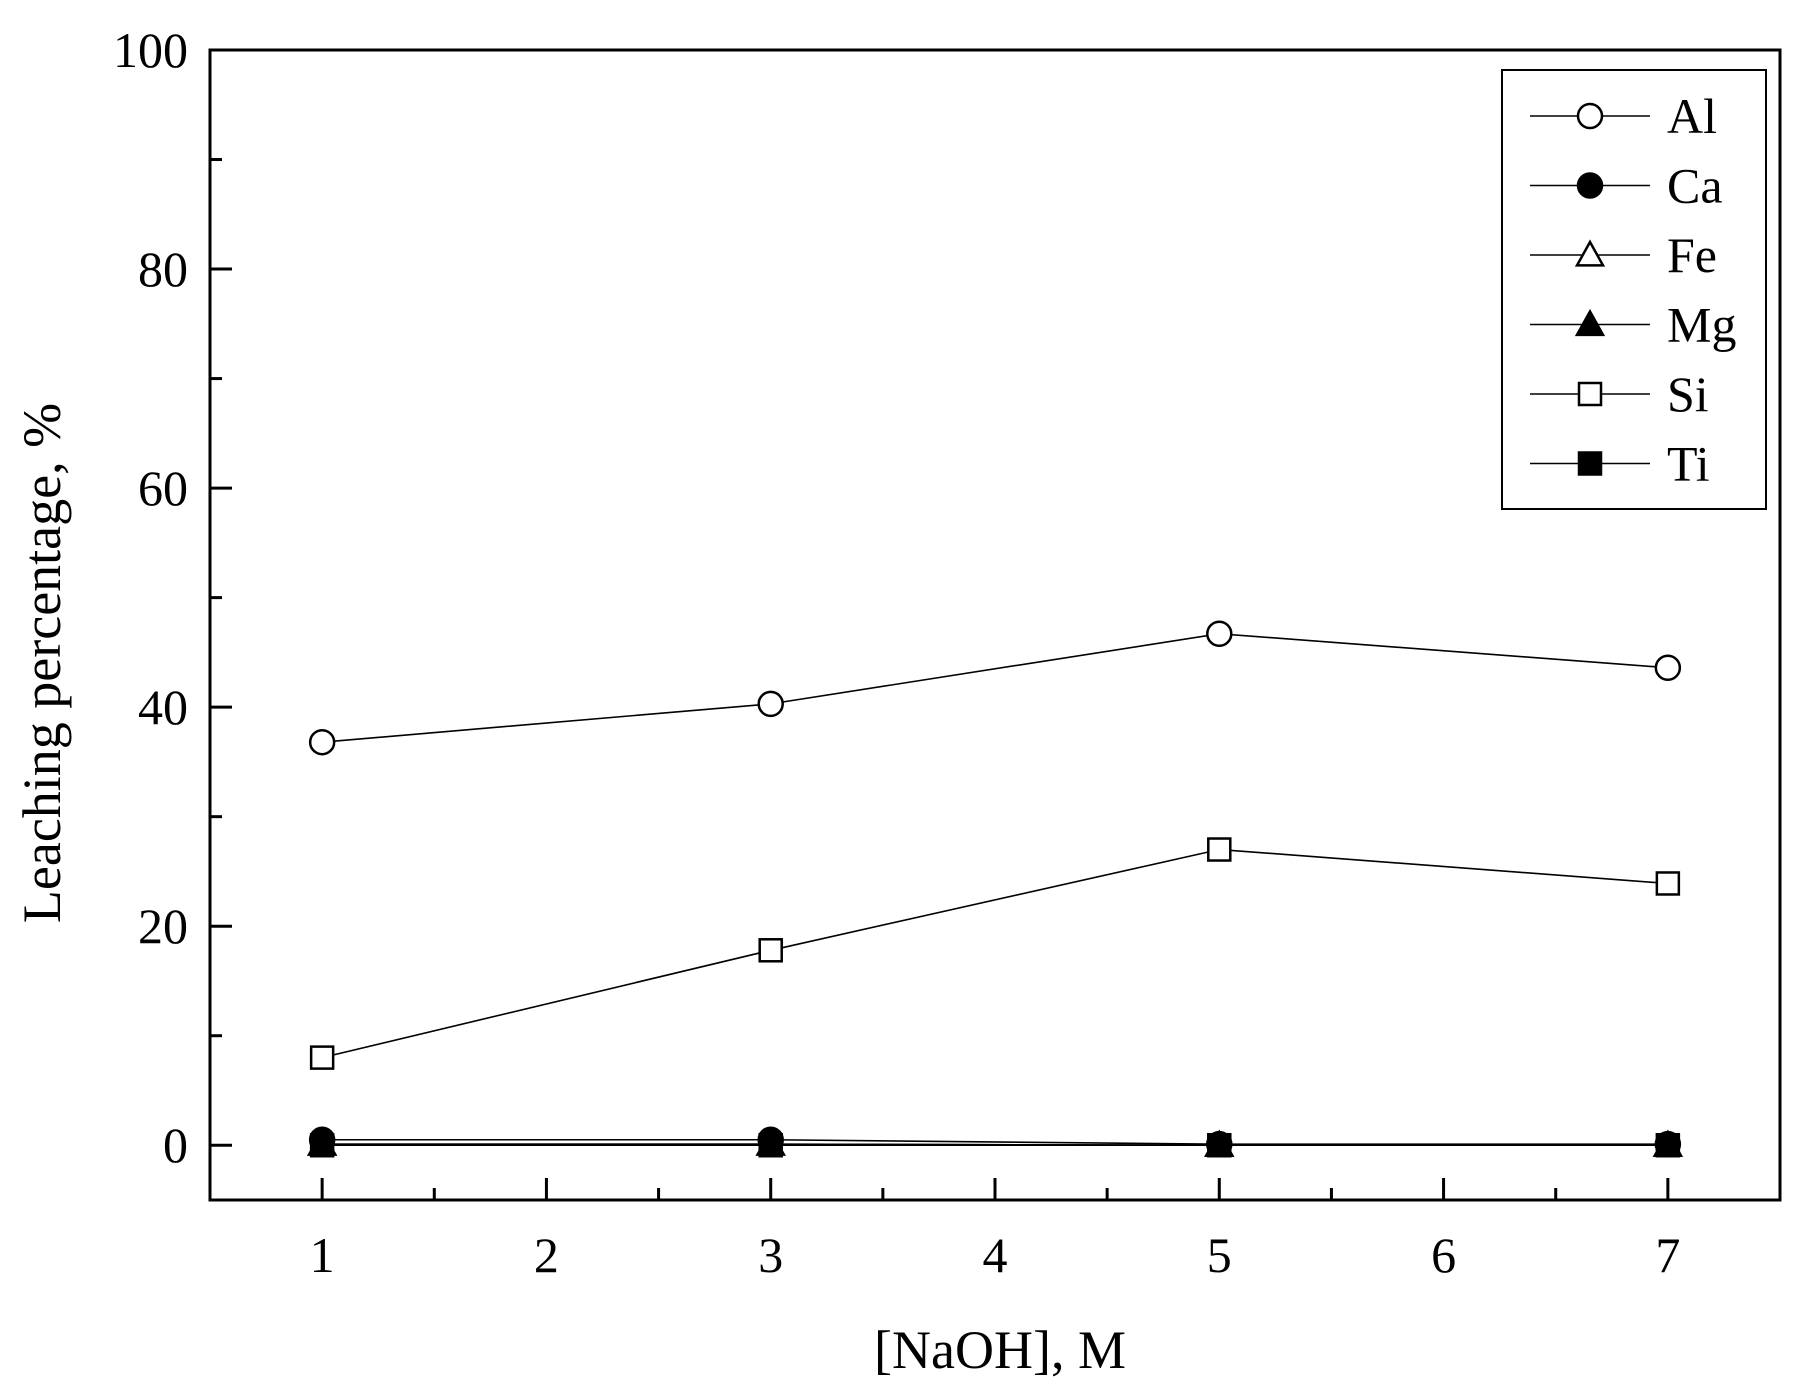 The height and width of the screenshot is (1396, 1800). I want to click on legend: Al Ca Fe Mg Si Ti, so click(1634, 289).